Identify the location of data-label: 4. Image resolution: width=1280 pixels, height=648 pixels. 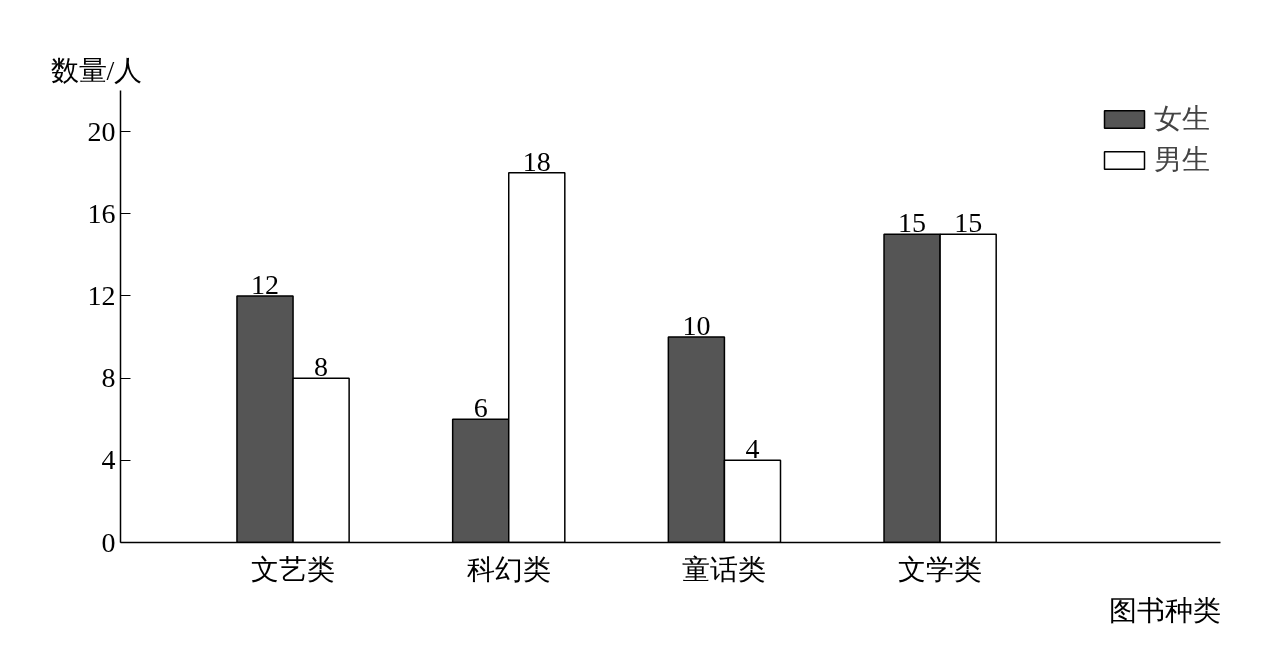
(752, 449).